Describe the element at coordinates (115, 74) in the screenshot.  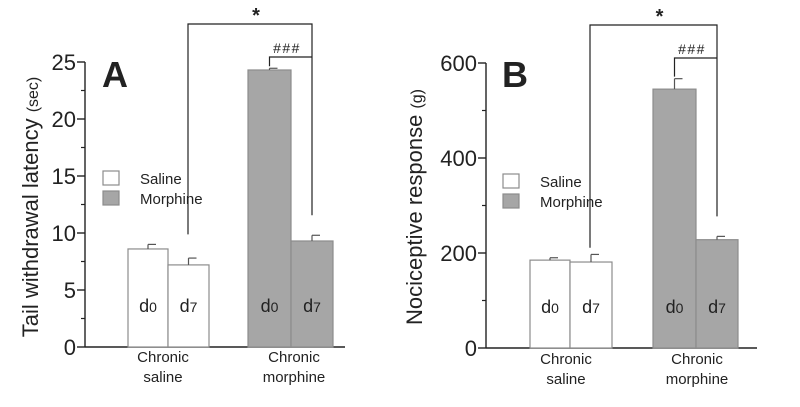
I see `panel-letter: A` at that location.